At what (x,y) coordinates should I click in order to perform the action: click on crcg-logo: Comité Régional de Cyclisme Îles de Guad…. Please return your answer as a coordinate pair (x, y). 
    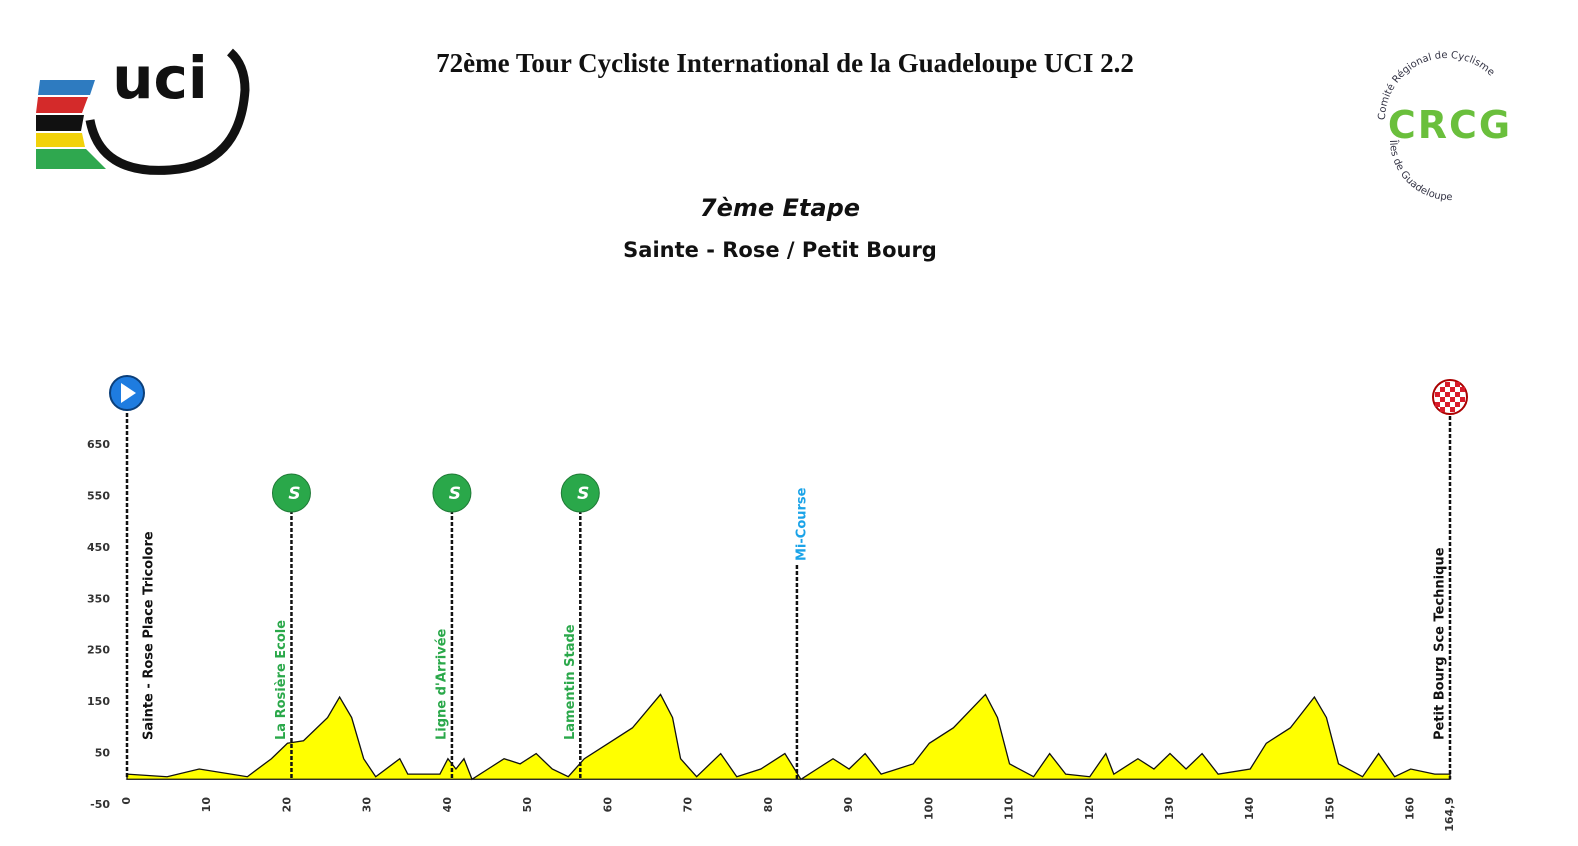
    Looking at the image, I should click on (1444, 126).